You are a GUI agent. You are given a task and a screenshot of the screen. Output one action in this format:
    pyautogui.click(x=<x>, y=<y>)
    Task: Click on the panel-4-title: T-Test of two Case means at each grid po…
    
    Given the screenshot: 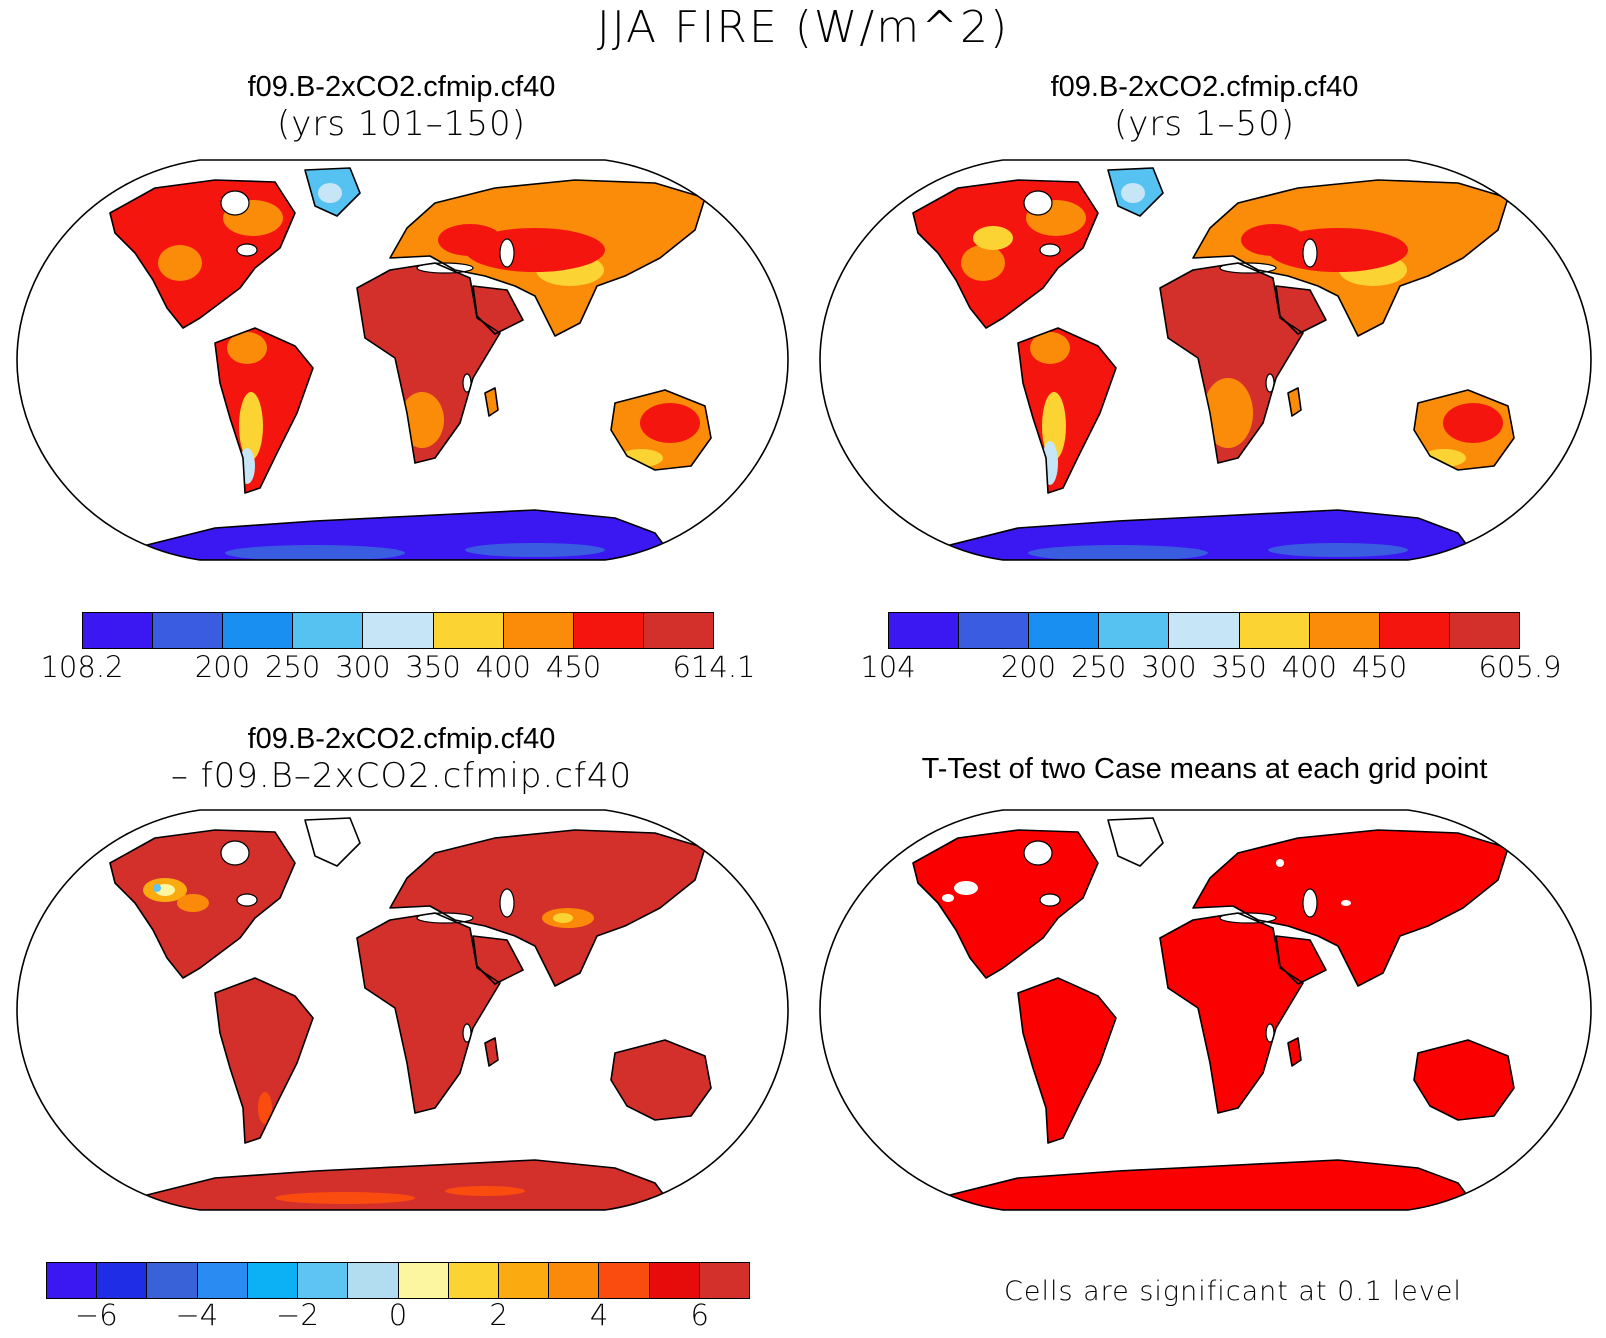 What is the action you would take?
    pyautogui.click(x=1204, y=769)
    